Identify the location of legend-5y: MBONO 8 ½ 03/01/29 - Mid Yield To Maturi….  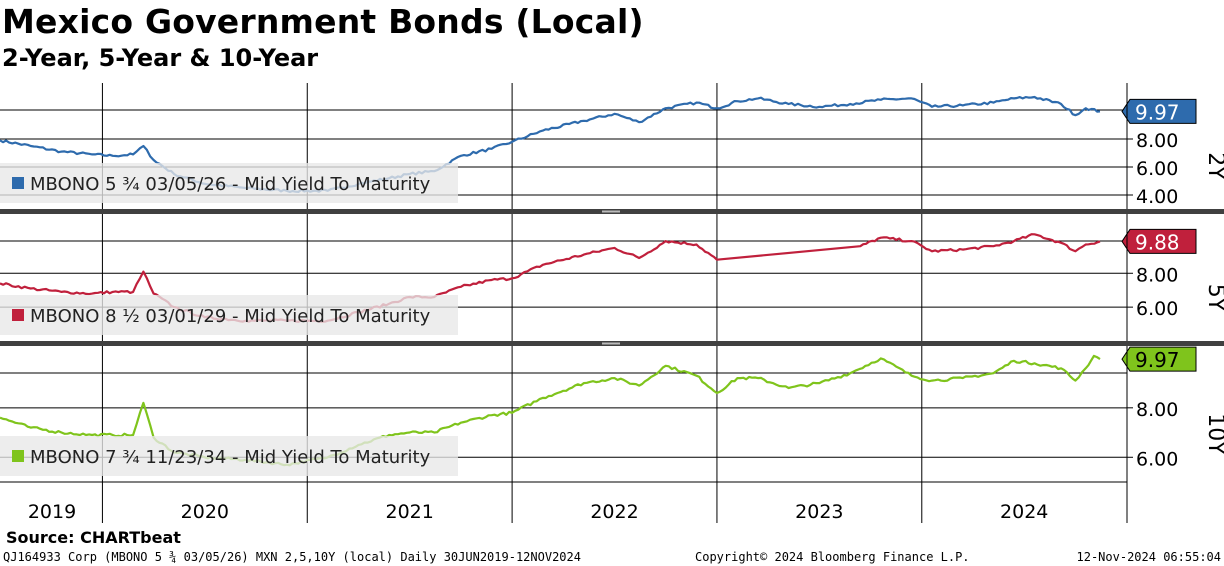
(229, 315).